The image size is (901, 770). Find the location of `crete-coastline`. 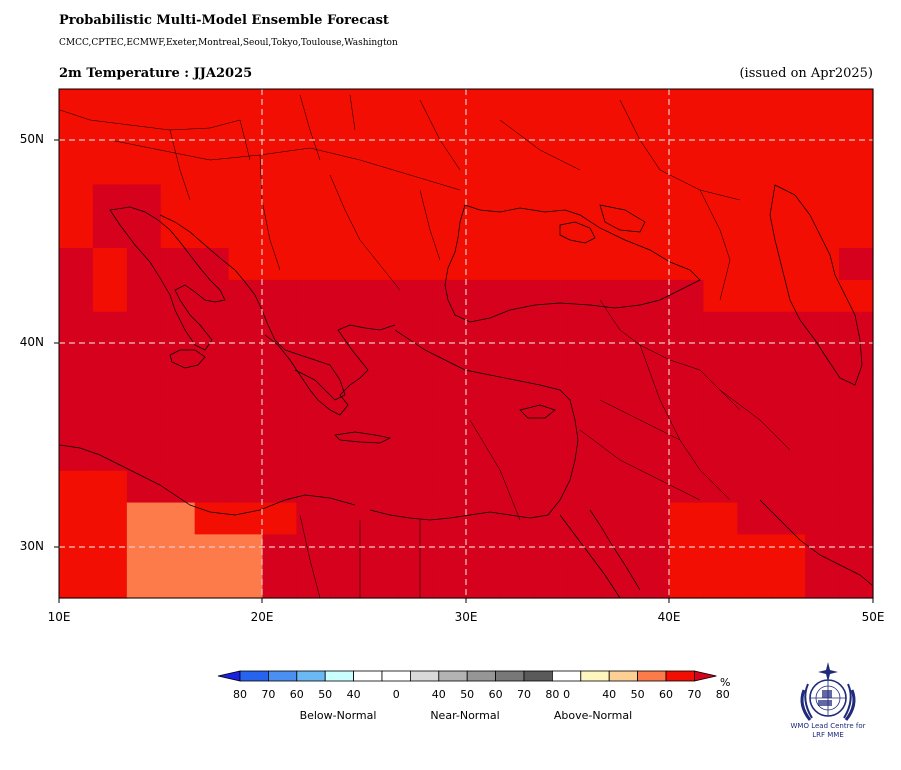

crete-coastline is located at coordinates (363, 437).